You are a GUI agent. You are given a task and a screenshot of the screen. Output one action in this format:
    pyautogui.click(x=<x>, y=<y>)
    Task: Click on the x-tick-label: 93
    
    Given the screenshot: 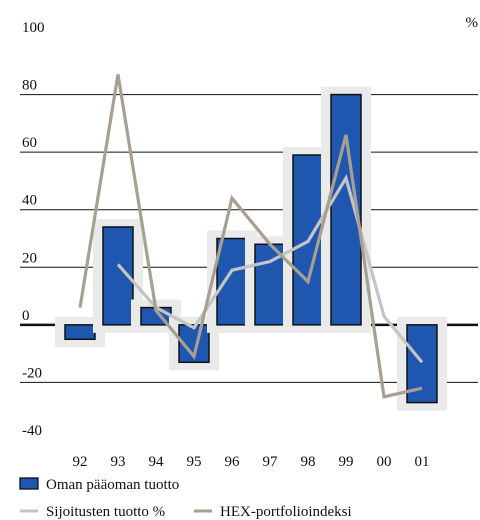 What is the action you would take?
    pyautogui.click(x=118, y=462)
    